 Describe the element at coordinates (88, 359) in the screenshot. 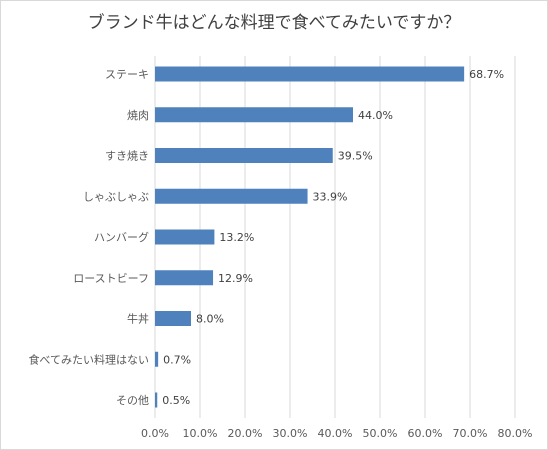

I see `category-label: 食べてみたい料理はない` at that location.